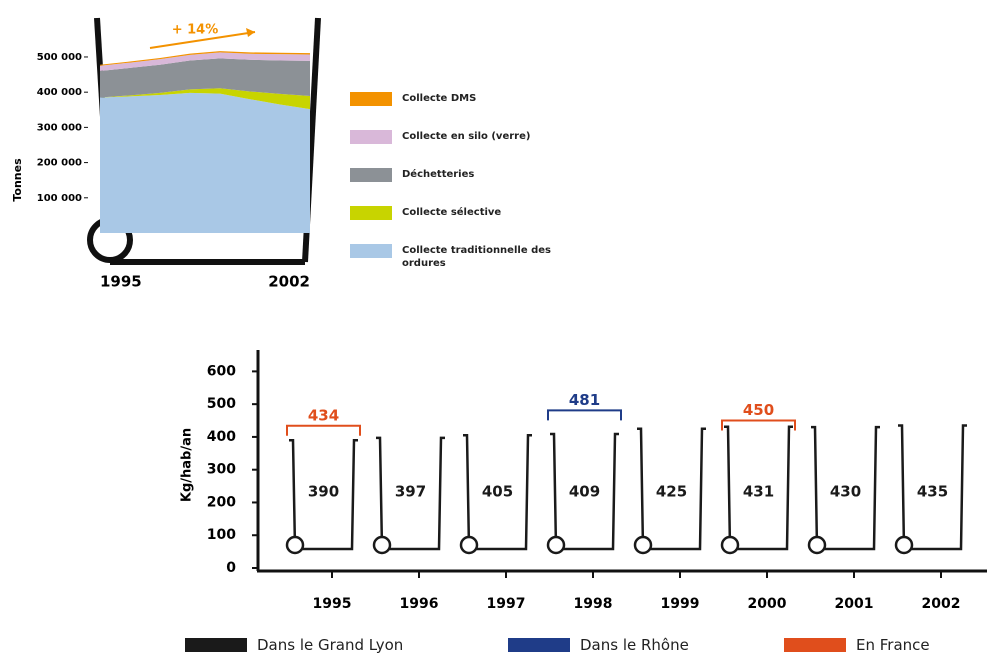  I want to click on data-label: 450, so click(758, 410).